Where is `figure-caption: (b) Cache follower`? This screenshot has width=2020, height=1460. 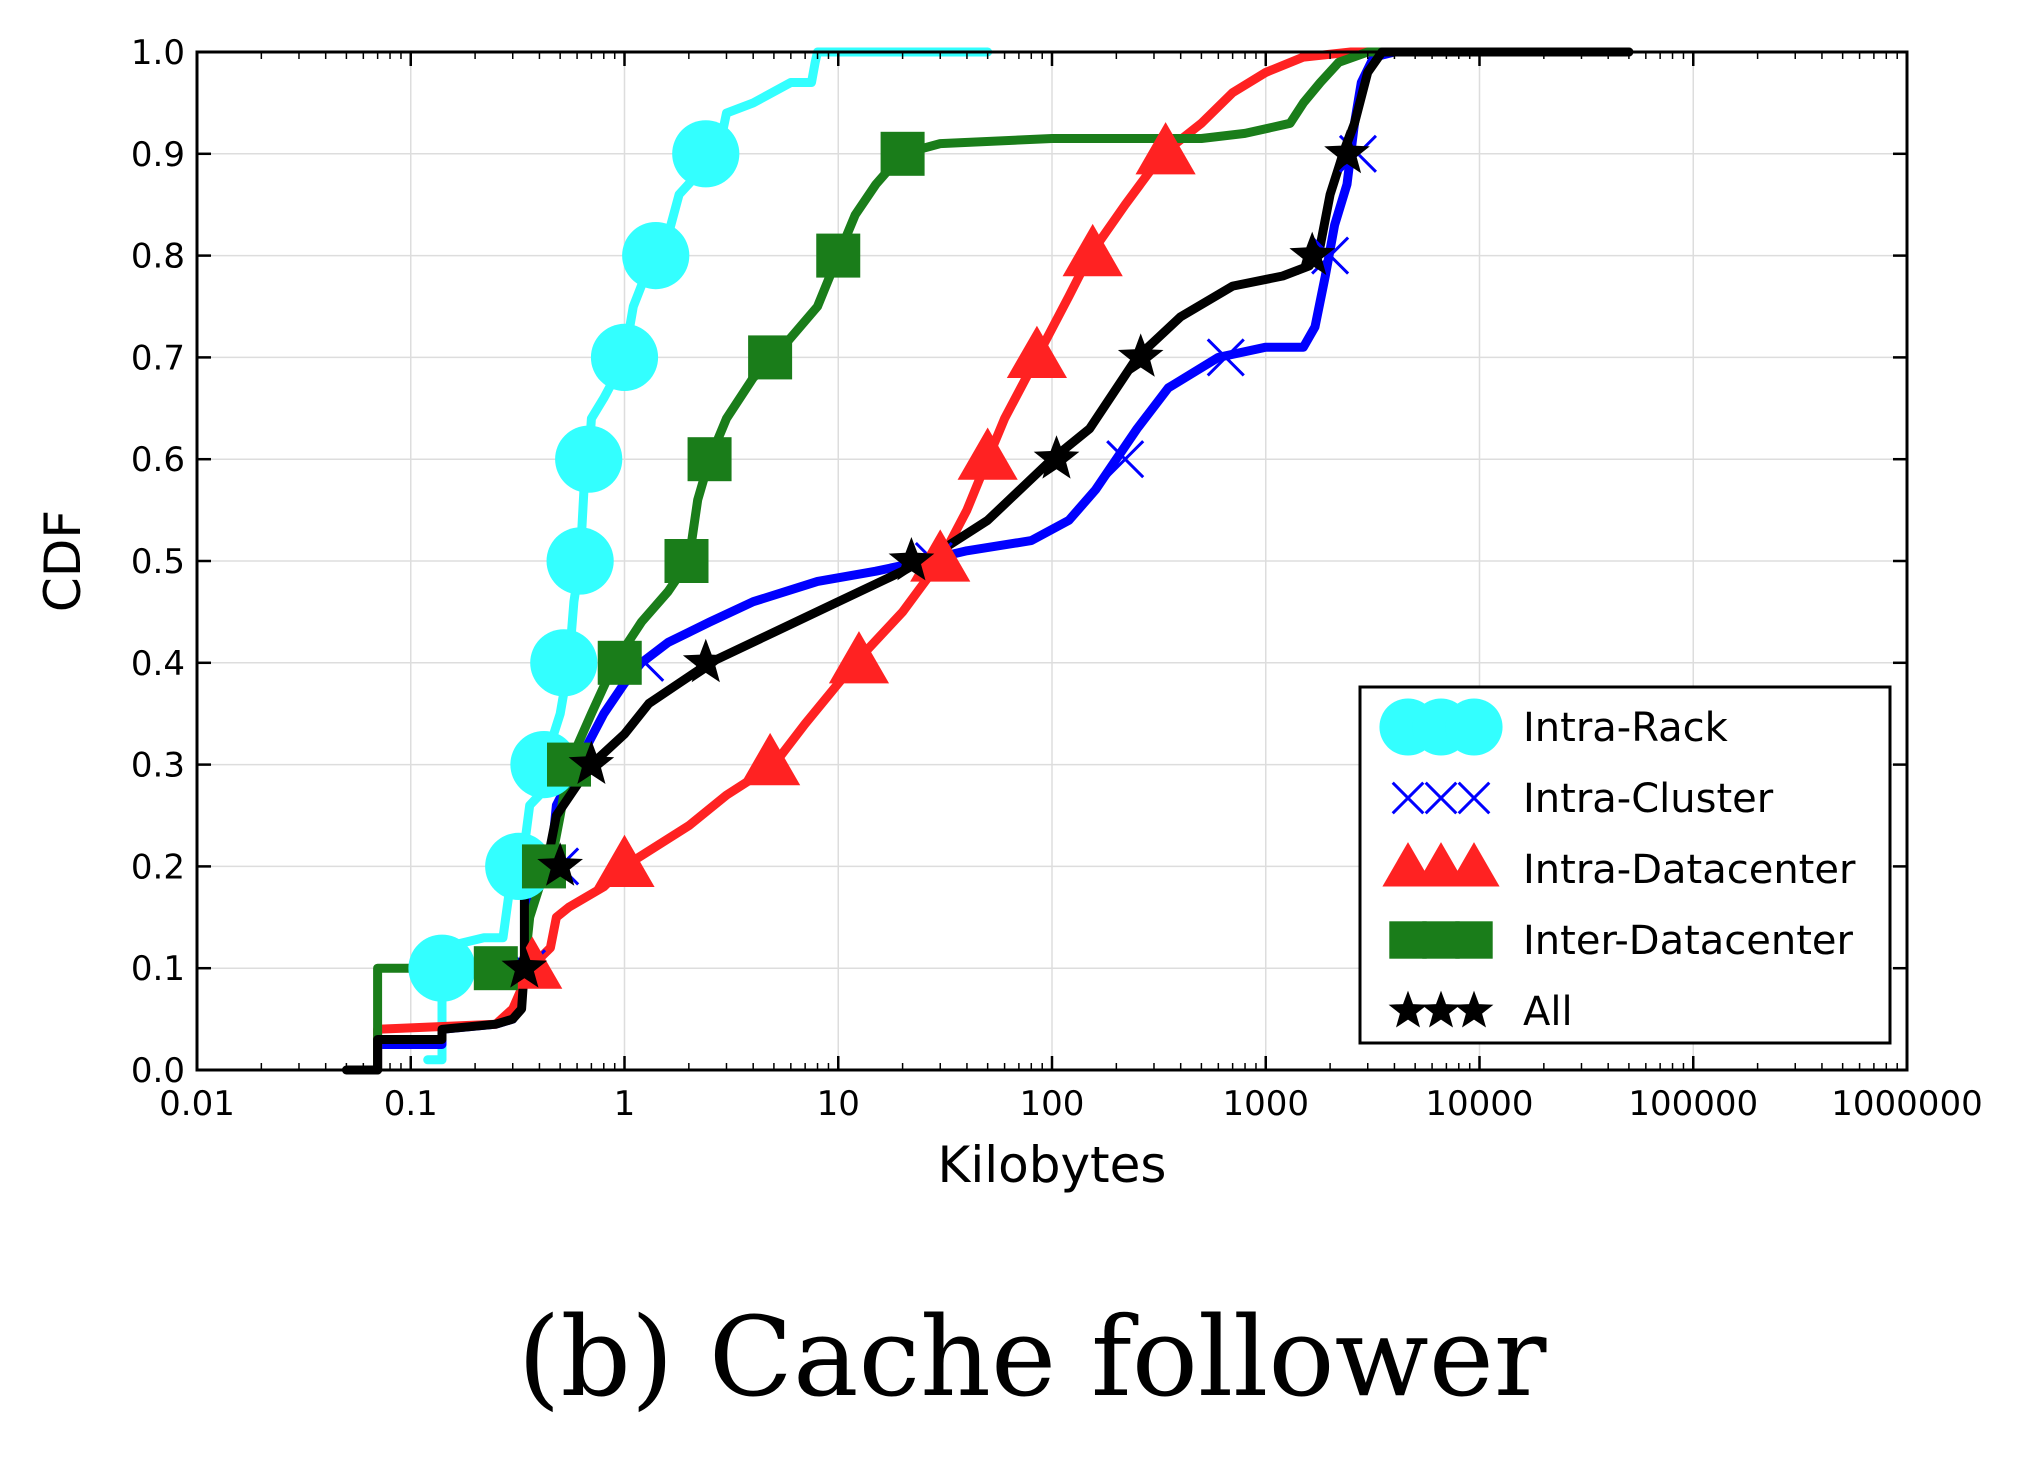 figure-caption: (b) Cache follower is located at coordinates (1032, 1357).